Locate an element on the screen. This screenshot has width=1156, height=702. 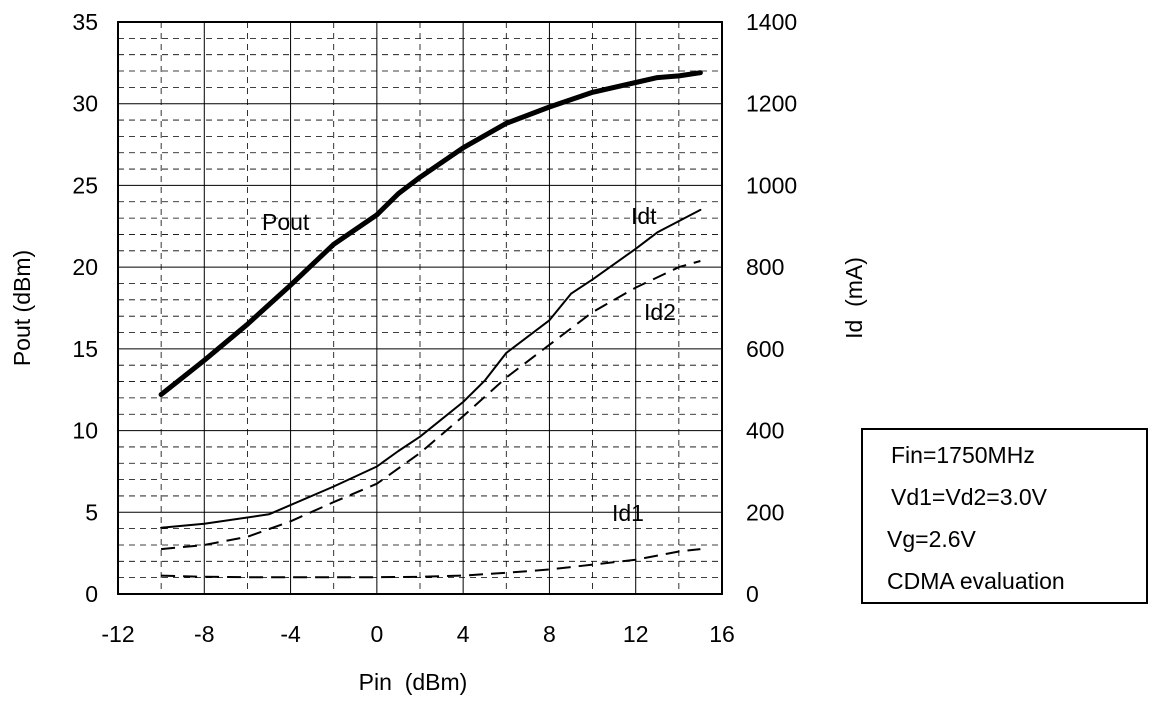
series-label-pout: Pout is located at coordinates (286, 222).